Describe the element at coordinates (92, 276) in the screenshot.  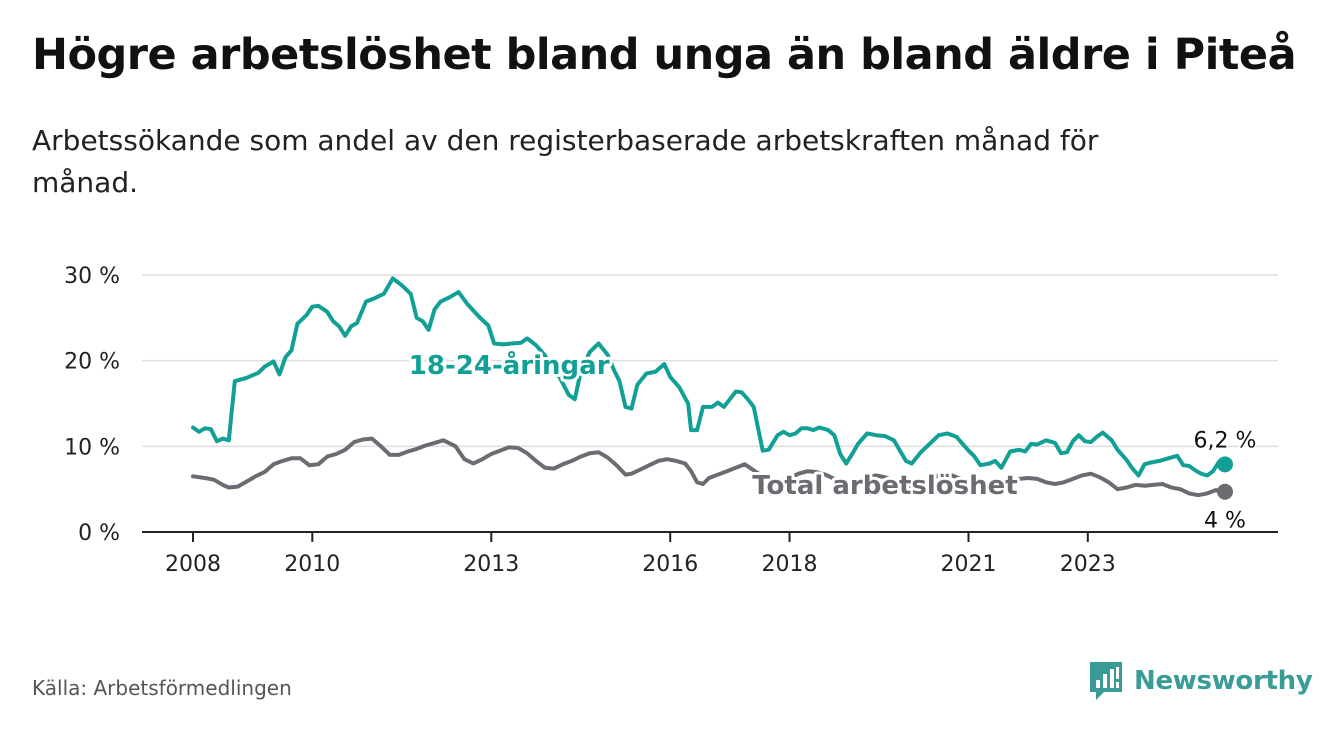
I see `y-tick-label: 30 %` at that location.